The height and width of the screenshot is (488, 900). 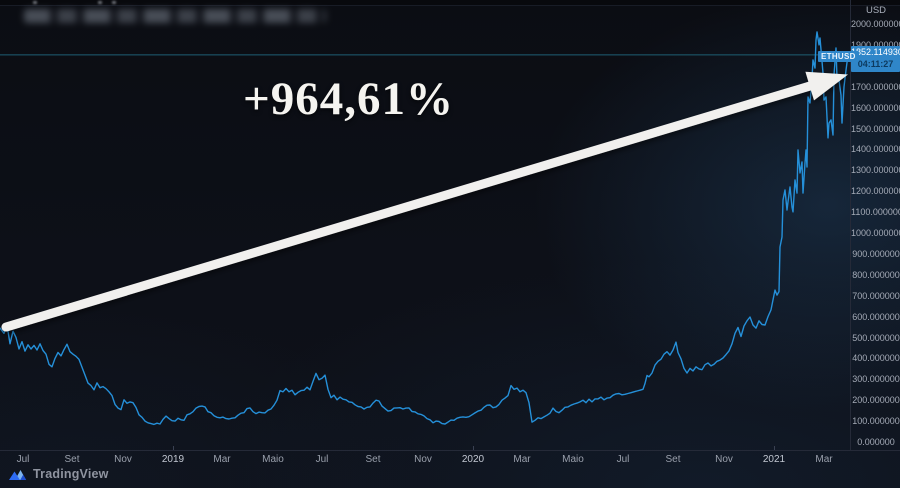 What do you see at coordinates (875, 170) in the screenshot?
I see `price-axis-tick: 1300.000000` at bounding box center [875, 170].